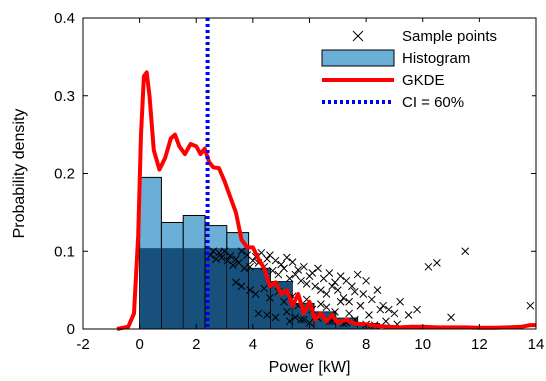 The height and width of the screenshot is (381, 546). What do you see at coordinates (64, 18) in the screenshot?
I see `y-tick-label: 0.4` at bounding box center [64, 18].